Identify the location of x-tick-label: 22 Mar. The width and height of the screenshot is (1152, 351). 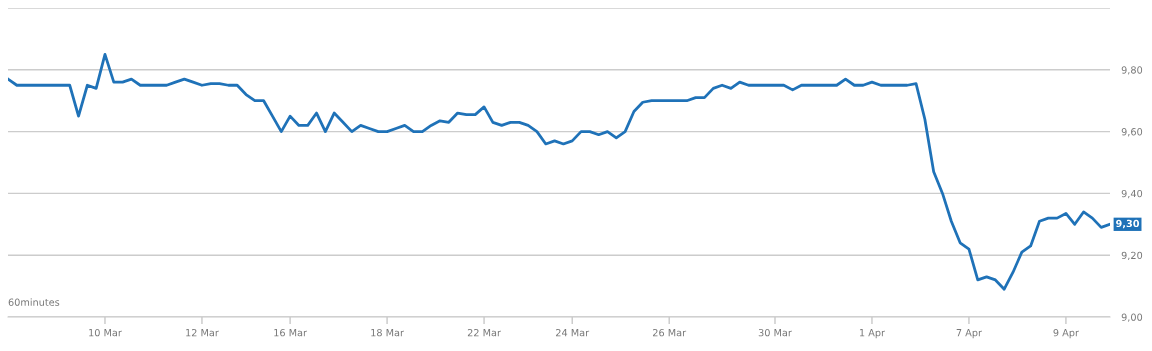
(484, 332).